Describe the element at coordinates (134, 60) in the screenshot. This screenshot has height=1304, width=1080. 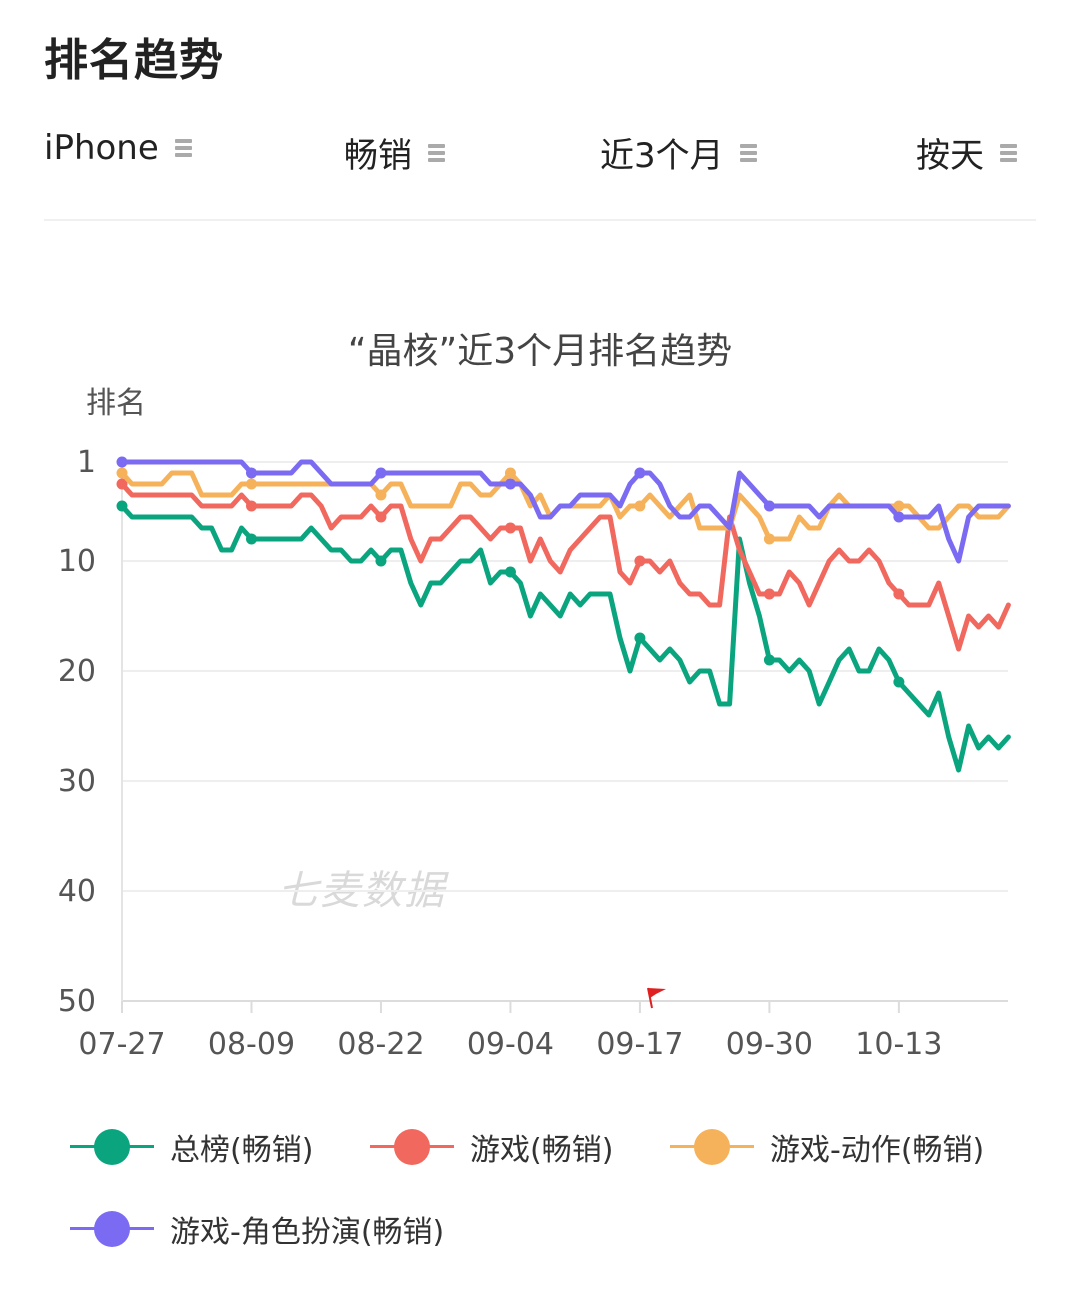
I see `page-title: 排名趋势` at that location.